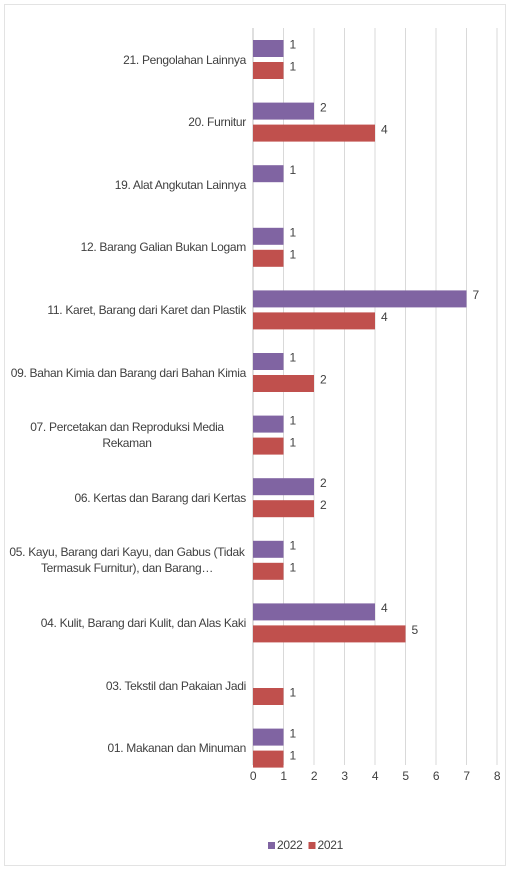 The height and width of the screenshot is (869, 508). Describe the element at coordinates (415, 630) in the screenshot. I see `value-label: 5` at that location.